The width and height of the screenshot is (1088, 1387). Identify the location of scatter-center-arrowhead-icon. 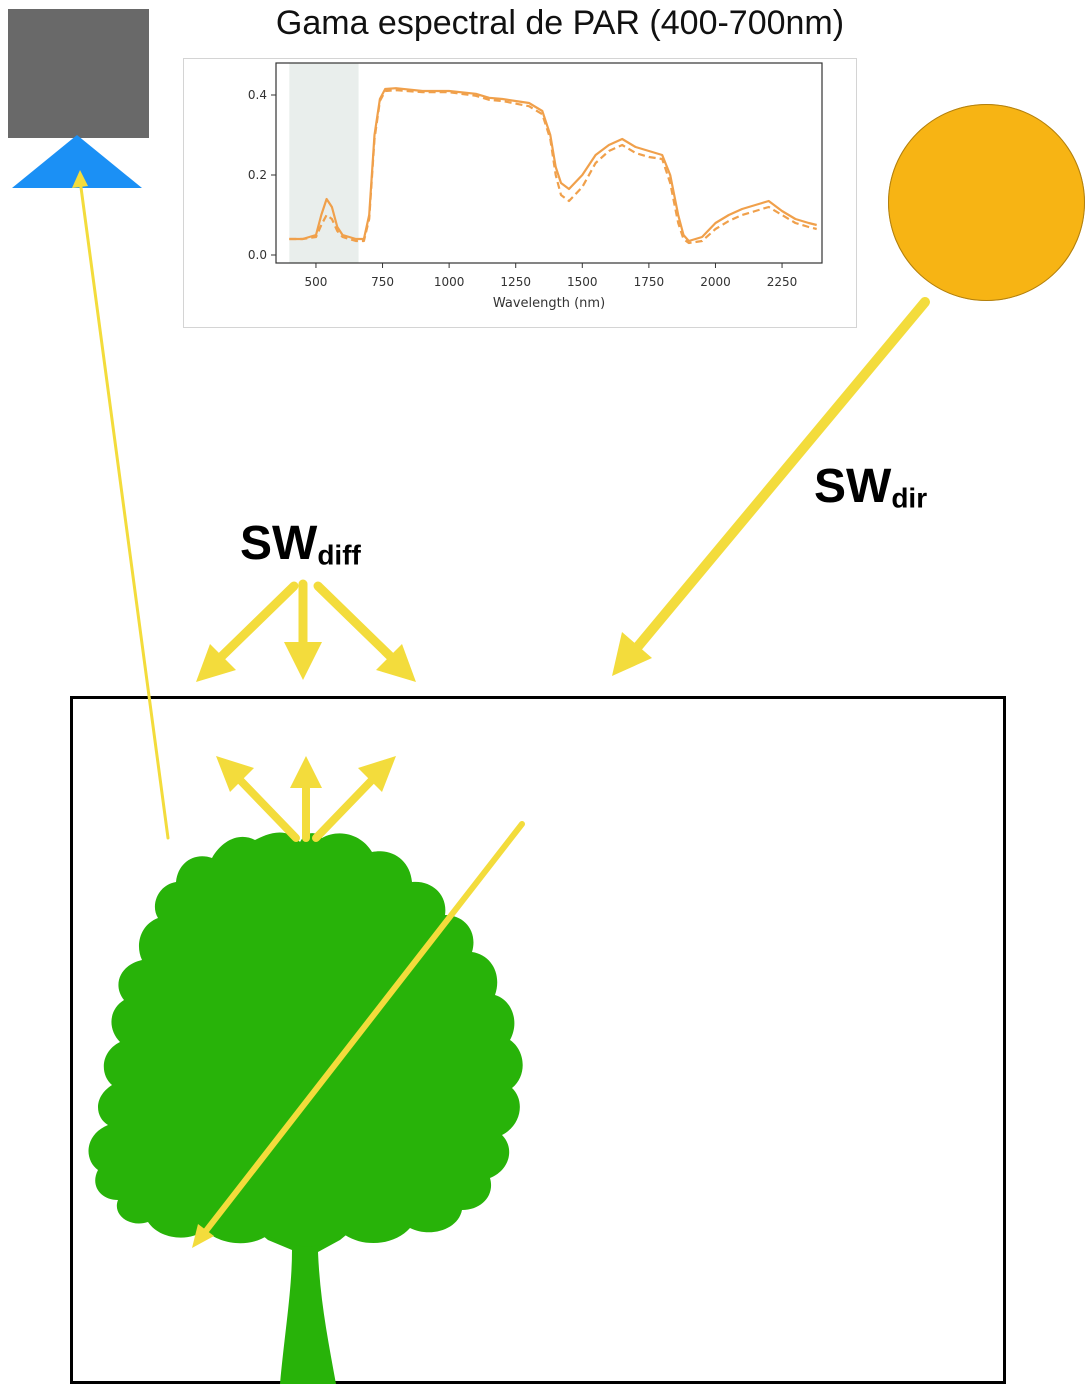
(306, 772).